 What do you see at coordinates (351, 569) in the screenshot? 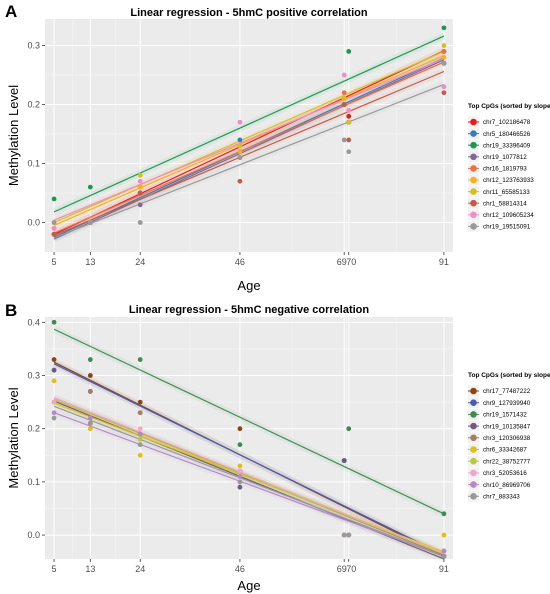
I see `x-tick-label: 70` at bounding box center [351, 569].